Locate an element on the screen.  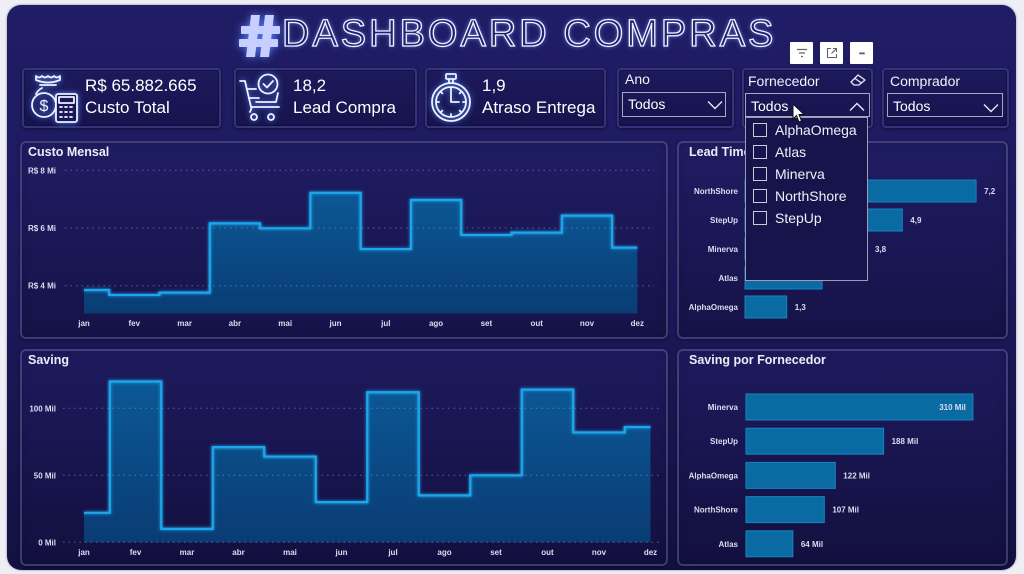
category-label: AlphaOmega is located at coordinates (714, 307).